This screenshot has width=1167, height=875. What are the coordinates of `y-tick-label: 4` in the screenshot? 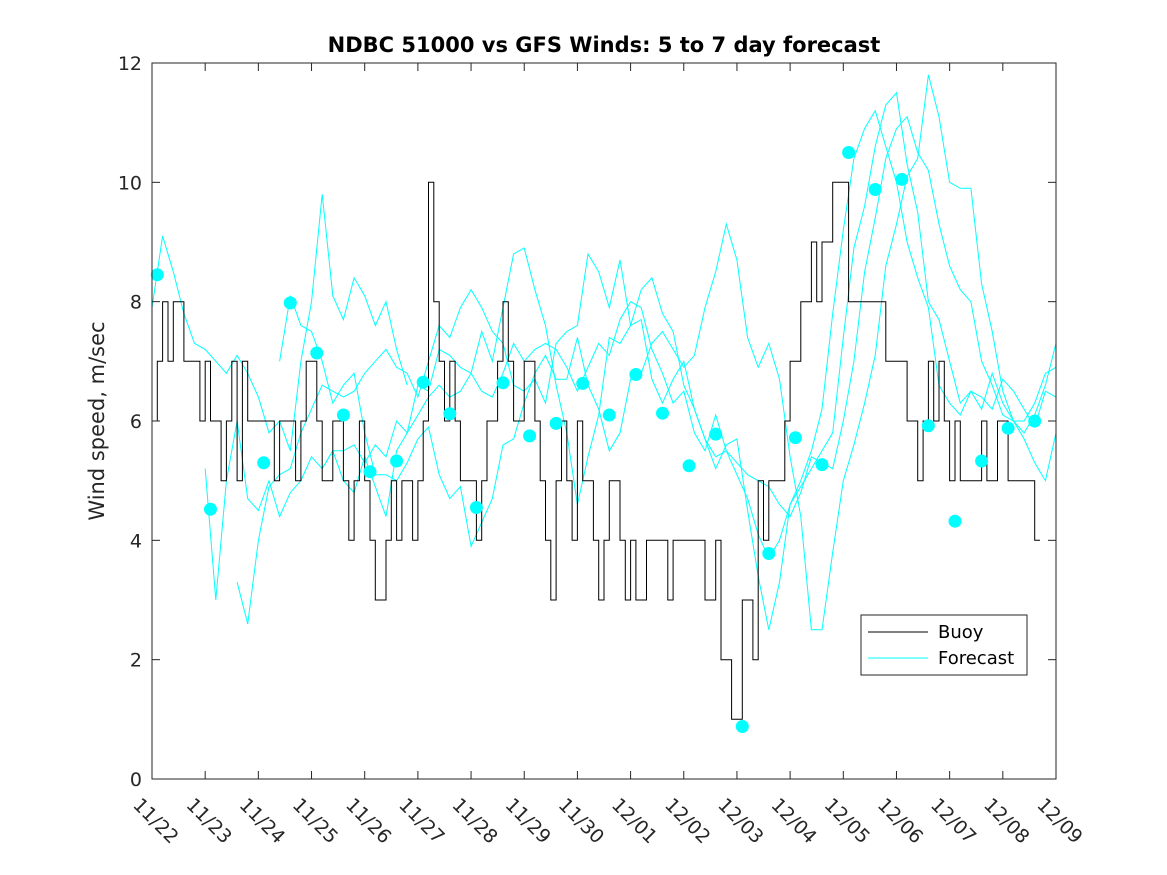 It's located at (136, 541).